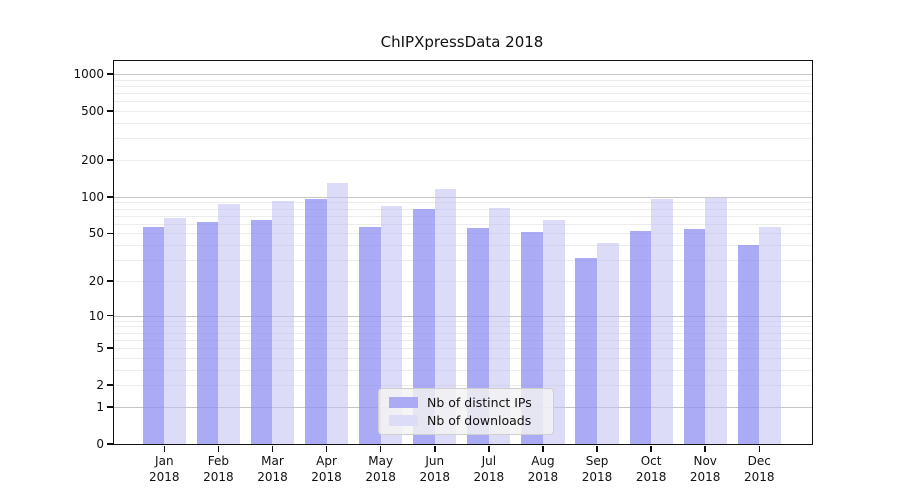 The width and height of the screenshot is (900, 500). I want to click on x-tick-mark-dec, so click(759, 448).